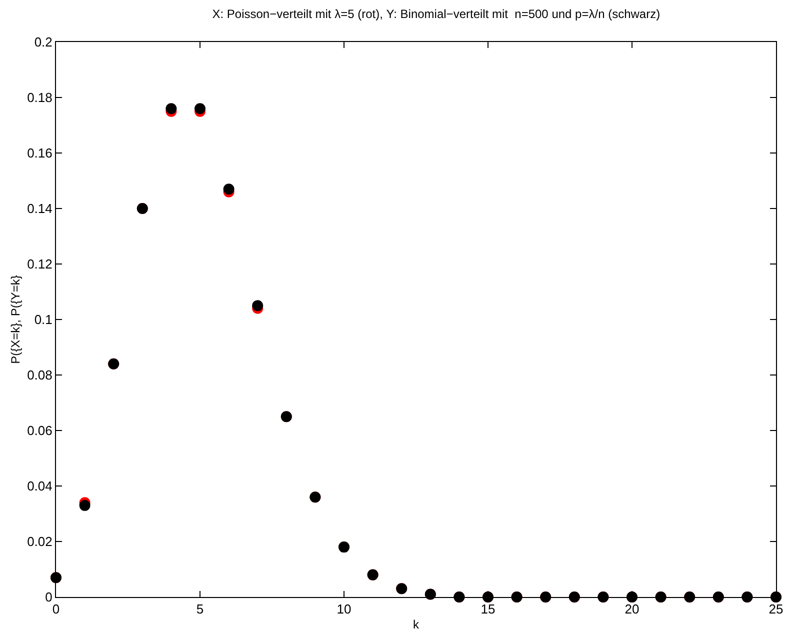 This screenshot has width=793, height=639. I want to click on chart-title: X: Poisson−verteilt mit λ=5 (rot), Y: Binomial−verteilt mit n=500 und p=λ/n (schwarz), so click(436, 13).